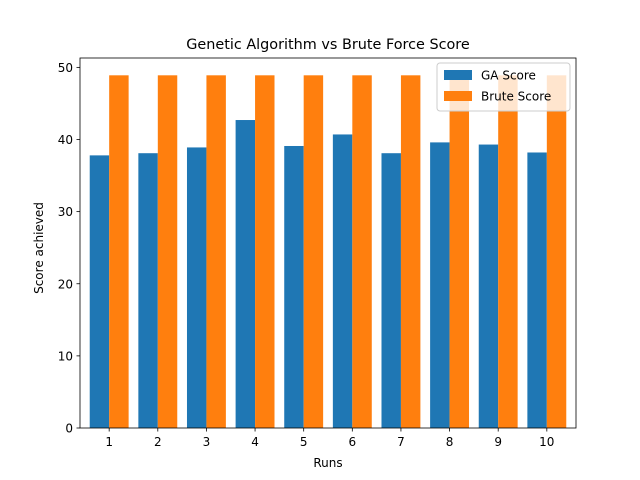 Image resolution: width=640 pixels, height=480 pixels. I want to click on y-tick-label: 20, so click(65, 284).